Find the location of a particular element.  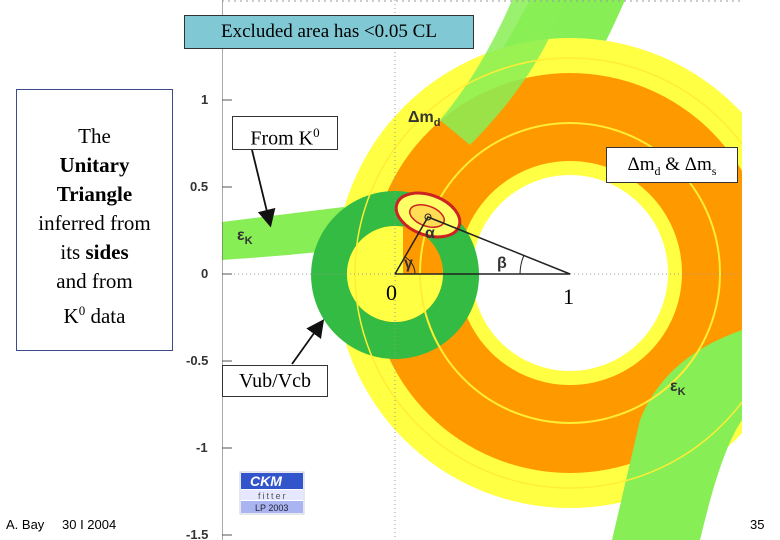

y-label-neg0.5: -0.5 is located at coordinates (197, 360).